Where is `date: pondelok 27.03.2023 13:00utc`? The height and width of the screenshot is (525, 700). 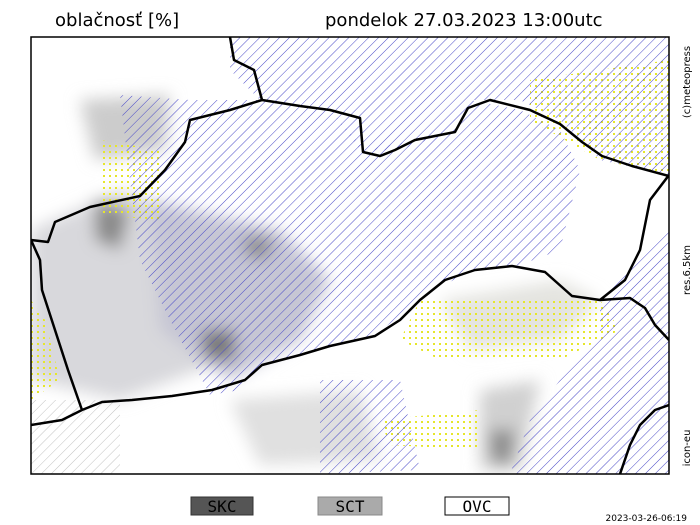 date: pondelok 27.03.2023 13:00utc is located at coordinates (464, 20).